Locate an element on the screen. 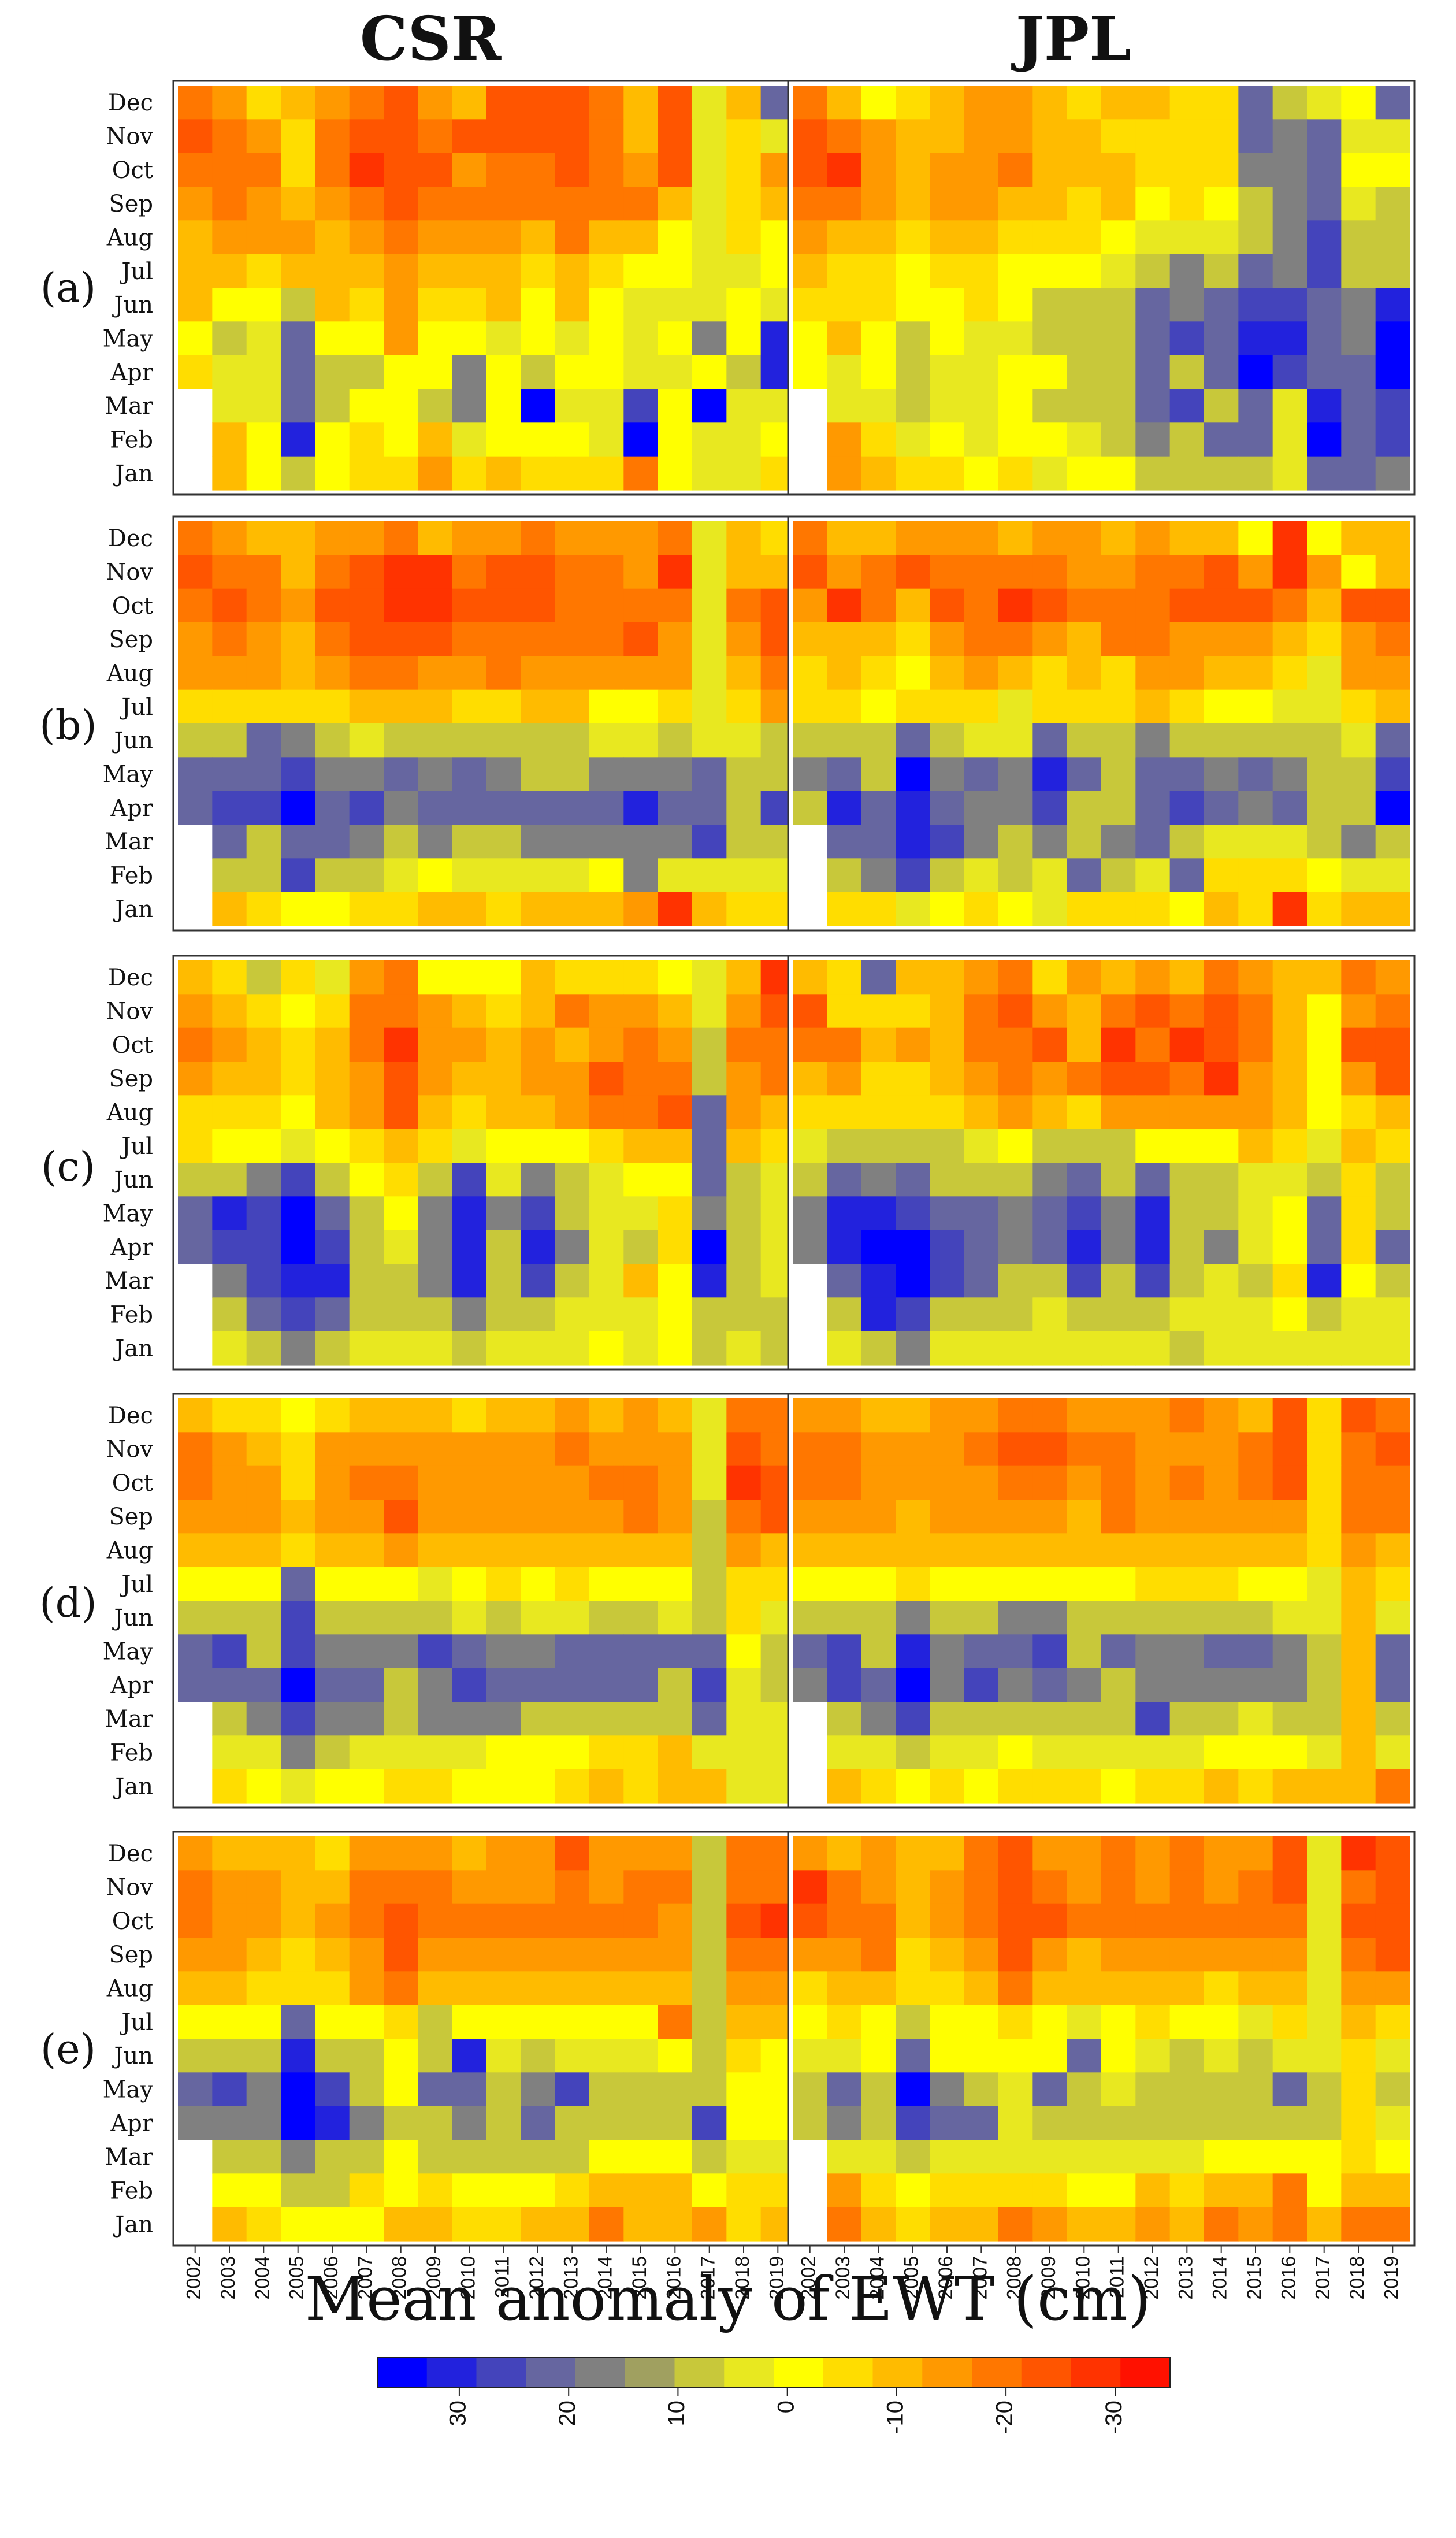 This screenshot has height=2538, width=1456. year-label: 2011 is located at coordinates (503, 2277).